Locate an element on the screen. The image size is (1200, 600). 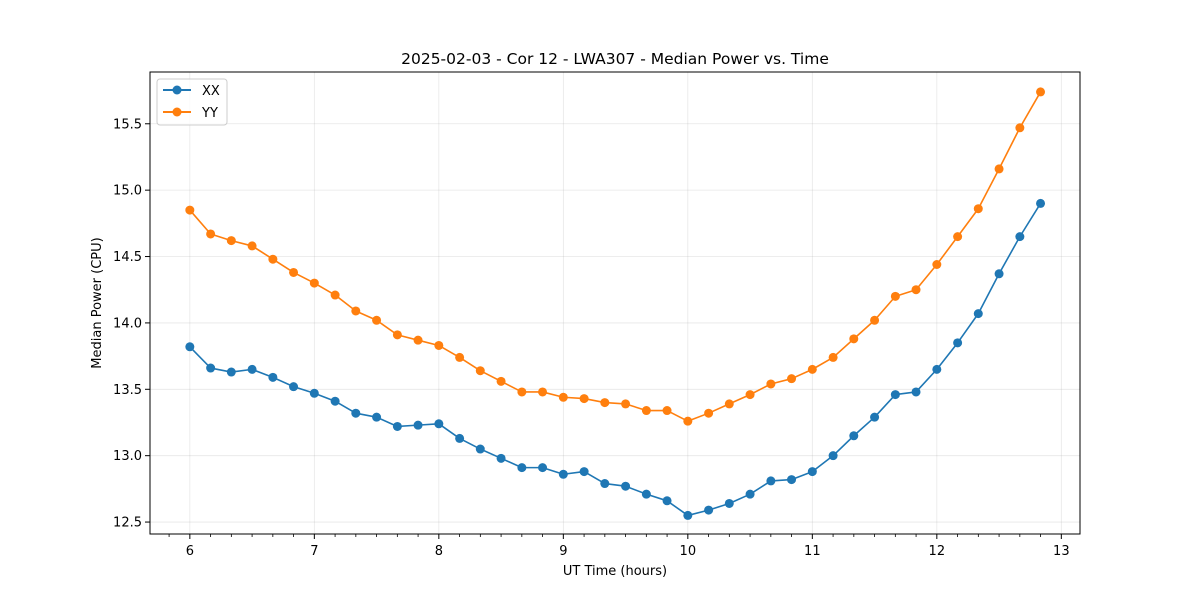
x-tick-label: 10 is located at coordinates (688, 551).